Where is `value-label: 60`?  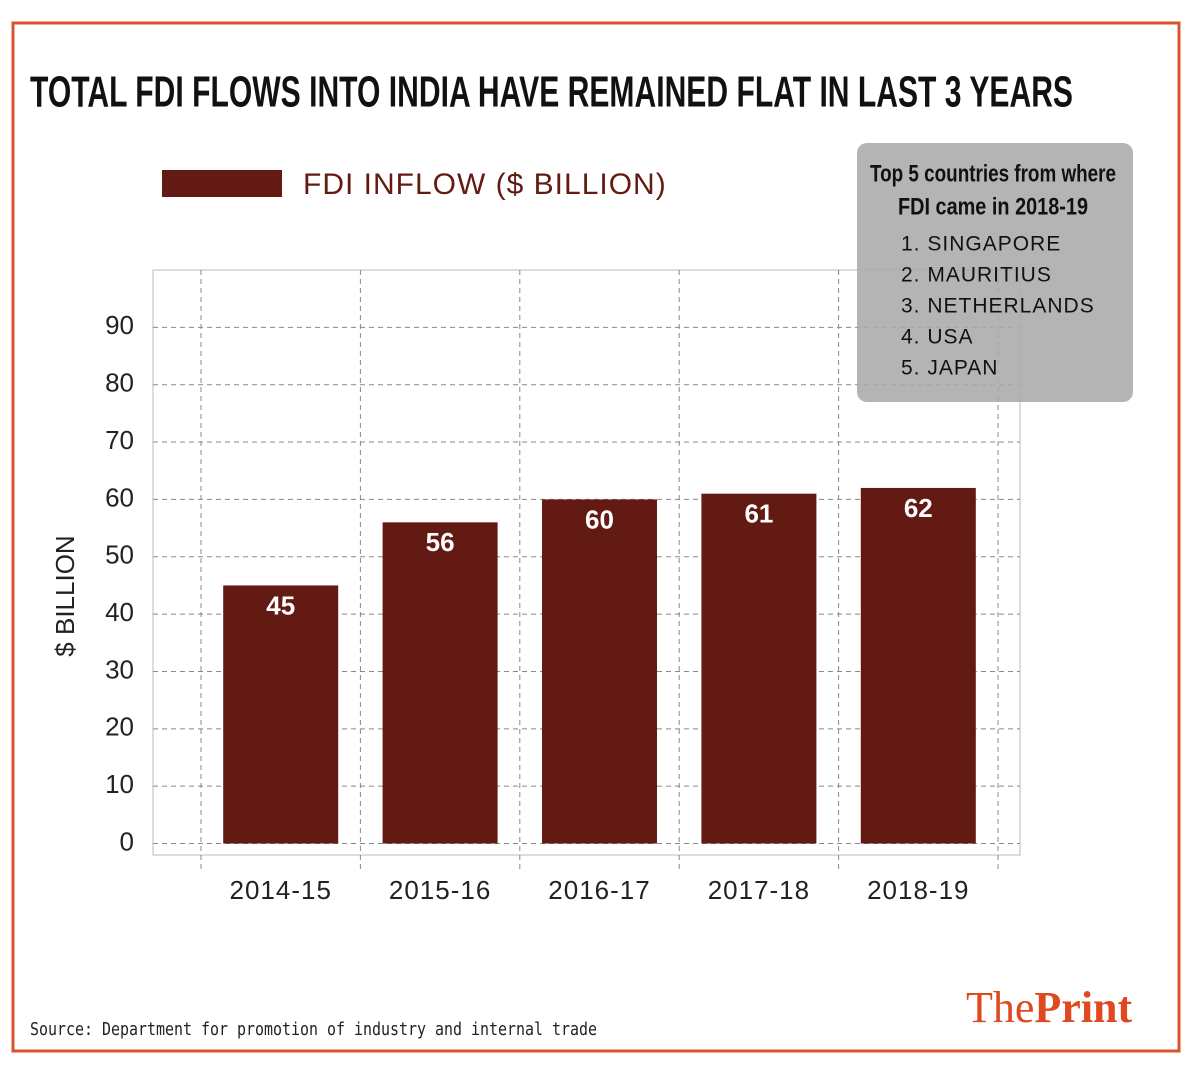
value-label: 60 is located at coordinates (599, 519).